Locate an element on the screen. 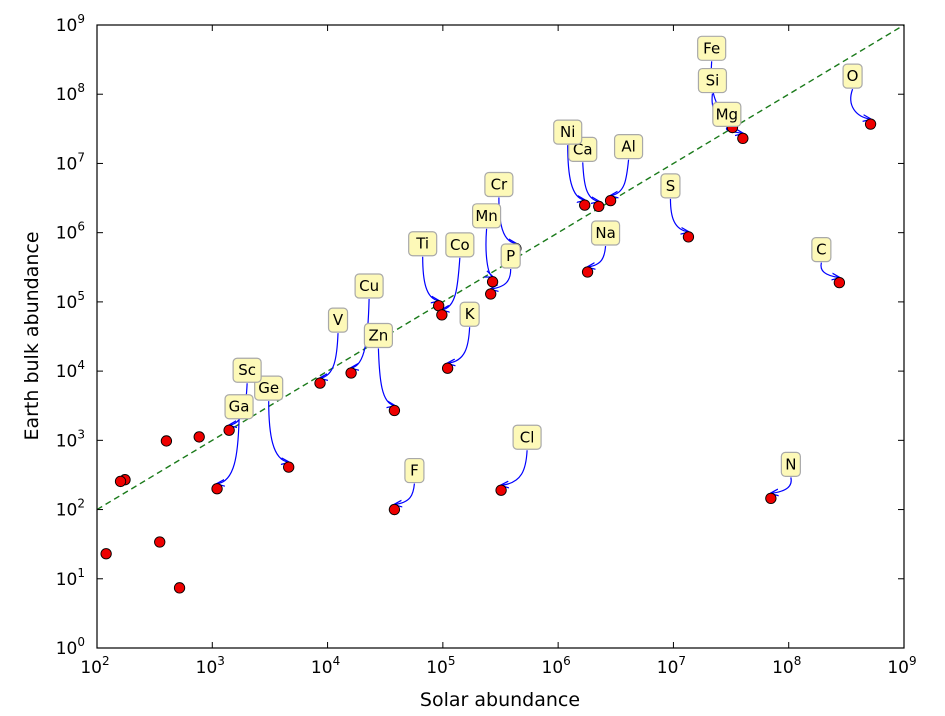 This screenshot has width=945, height=716. element-label-ca: Ca is located at coordinates (583, 149).